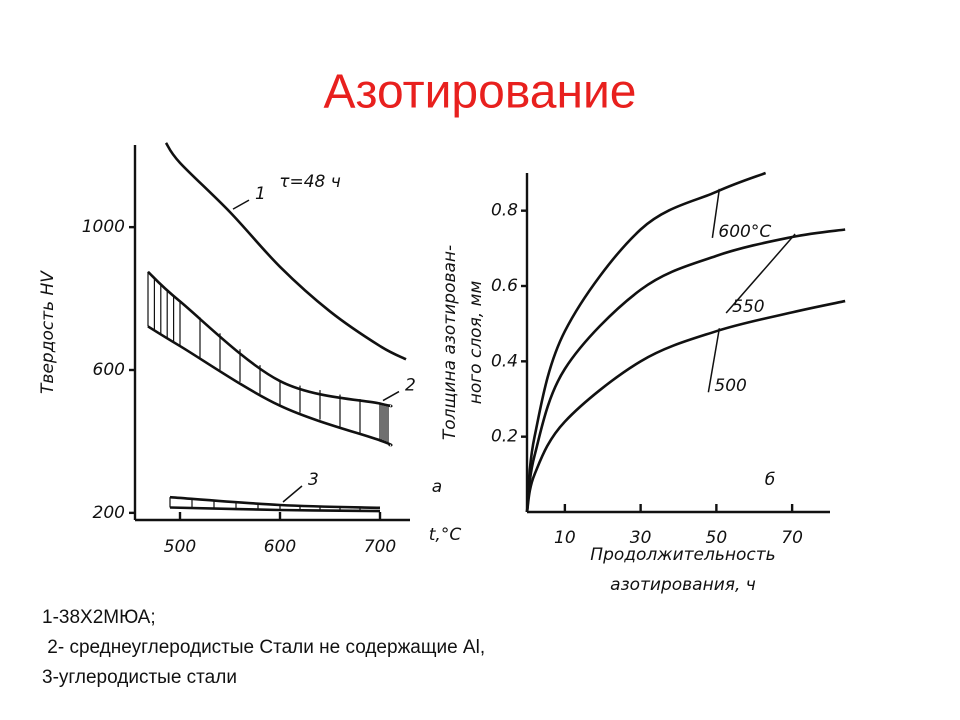 The width and height of the screenshot is (960, 720). Describe the element at coordinates (480, 92) in the screenshot. I see `slide-title: Азотирование` at that location.